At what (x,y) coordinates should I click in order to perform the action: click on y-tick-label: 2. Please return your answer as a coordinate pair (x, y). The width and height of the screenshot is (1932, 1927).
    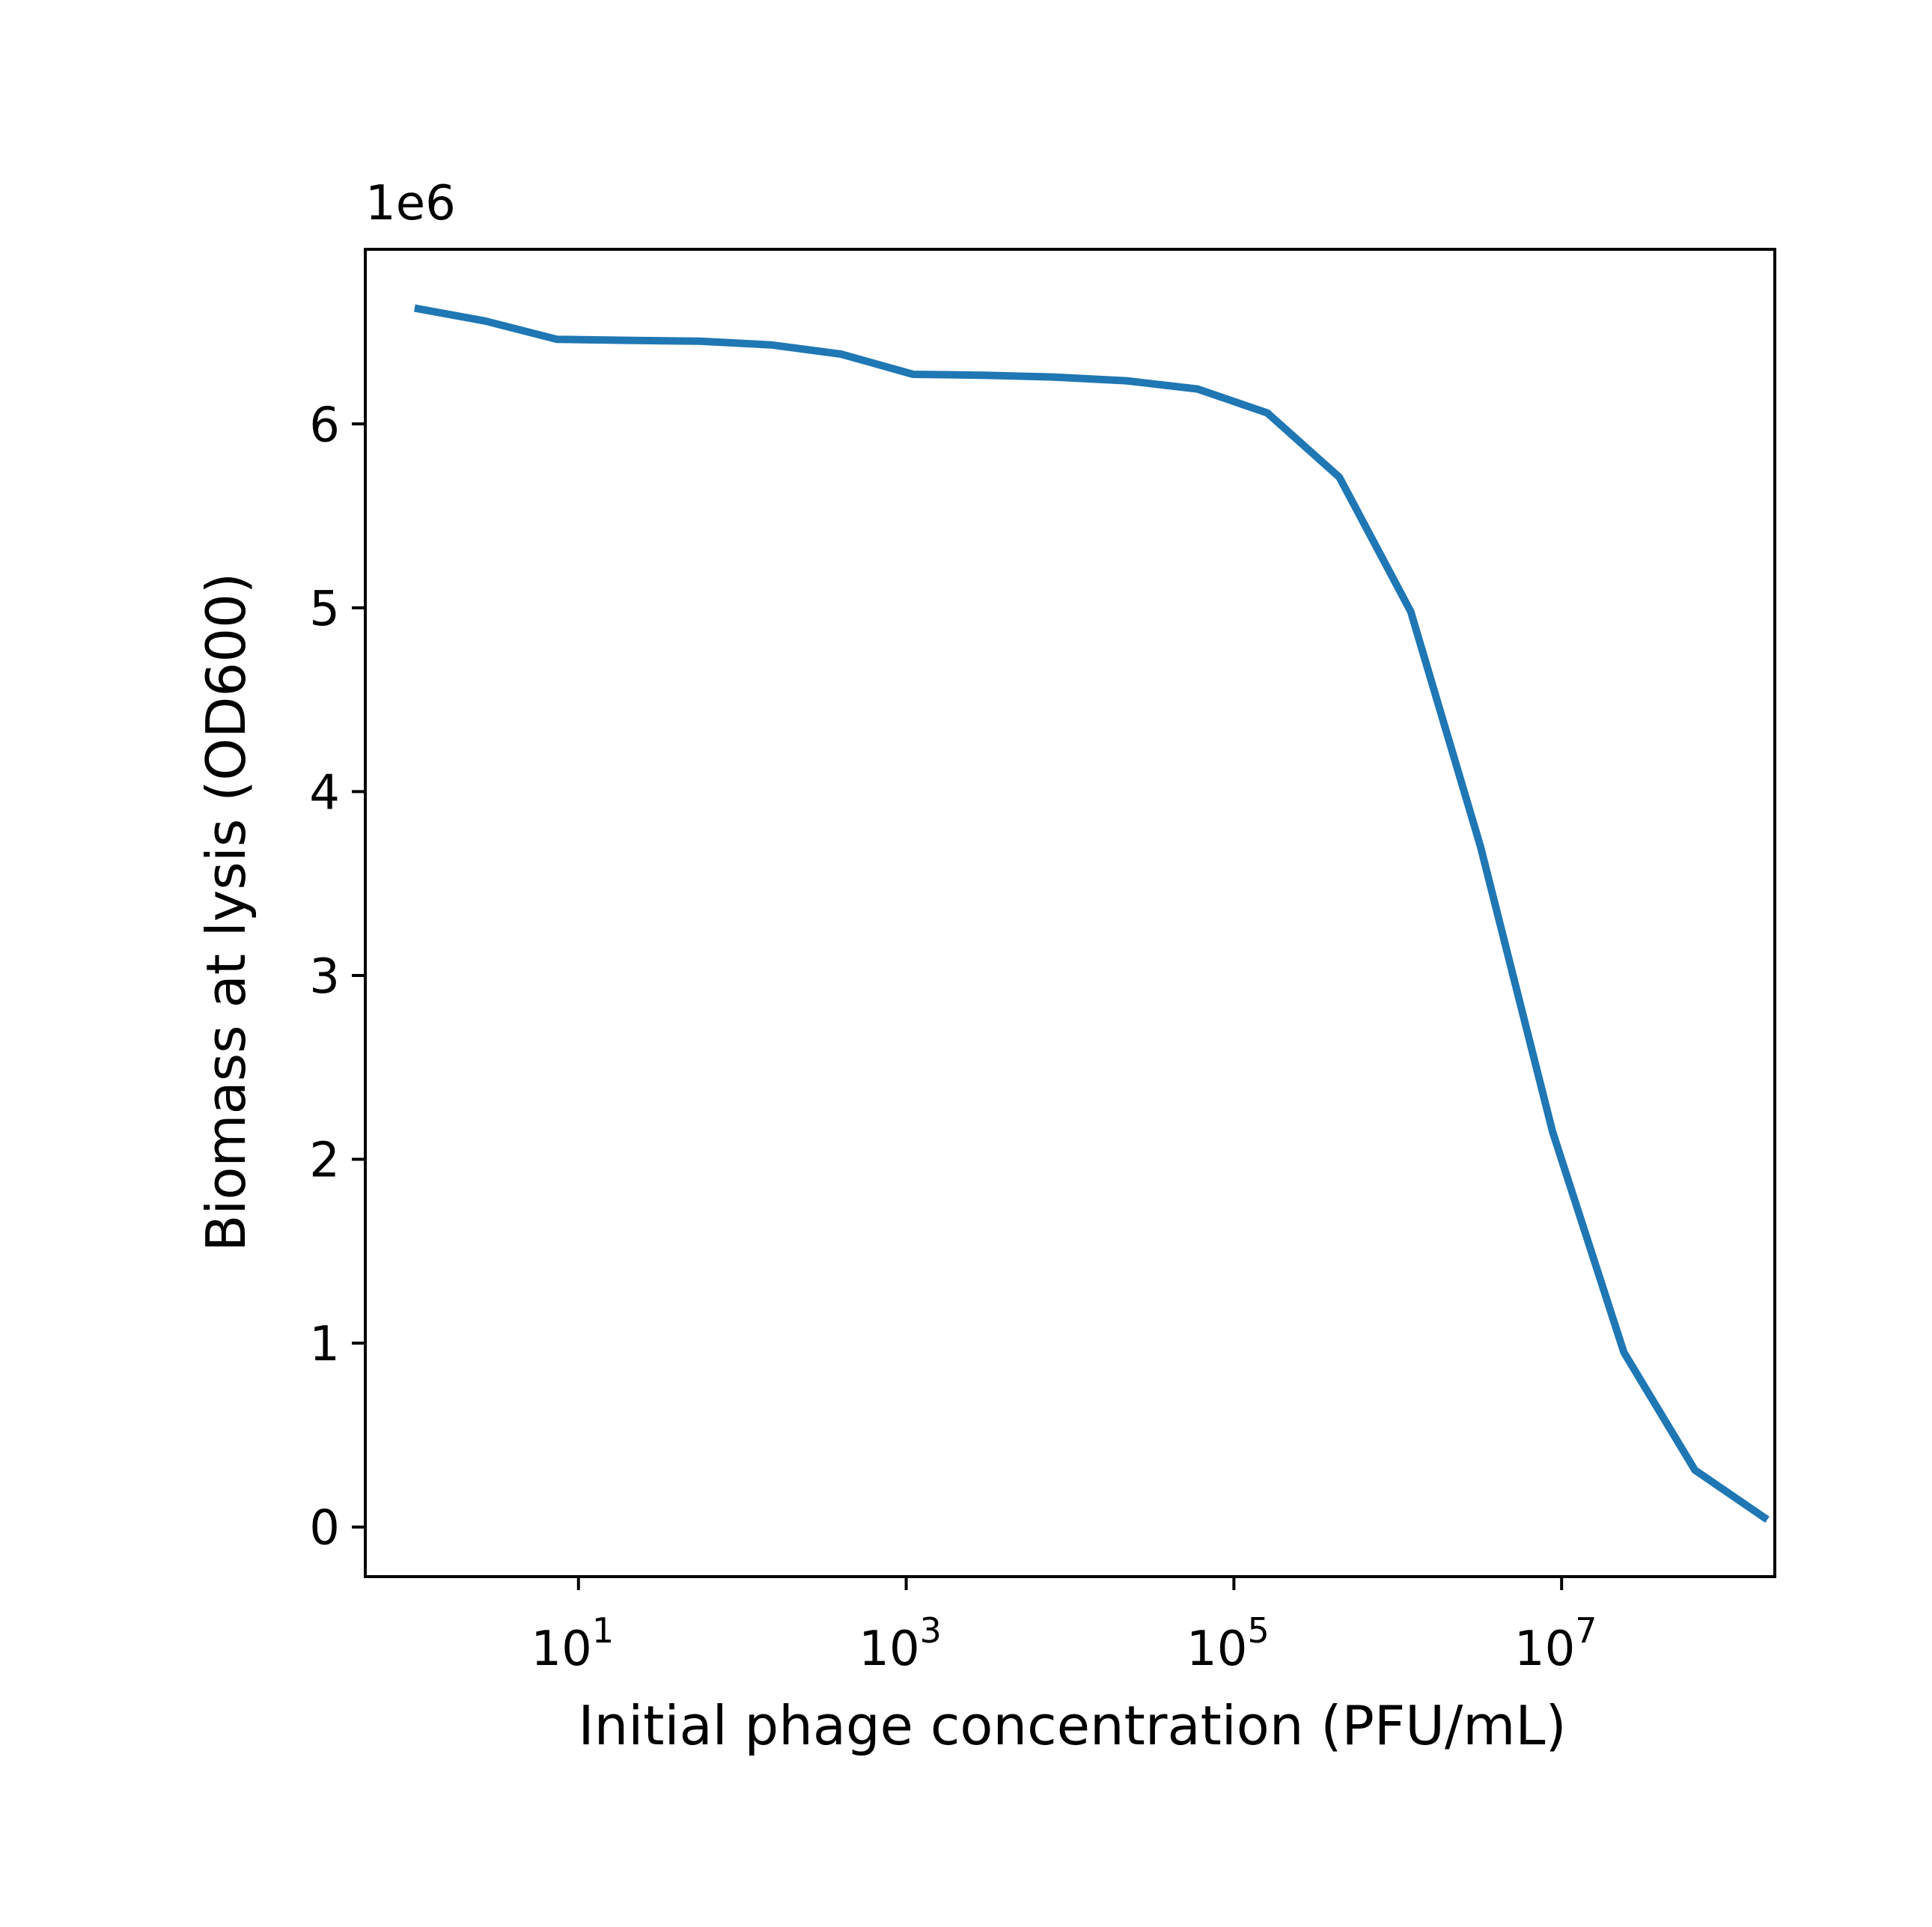
    Looking at the image, I should click on (324, 1161).